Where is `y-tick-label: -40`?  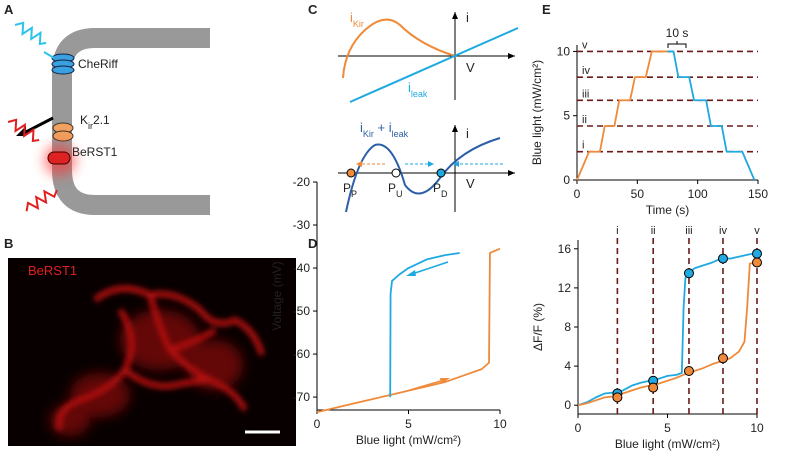
y-tick-label: -40 is located at coordinates (302, 268).